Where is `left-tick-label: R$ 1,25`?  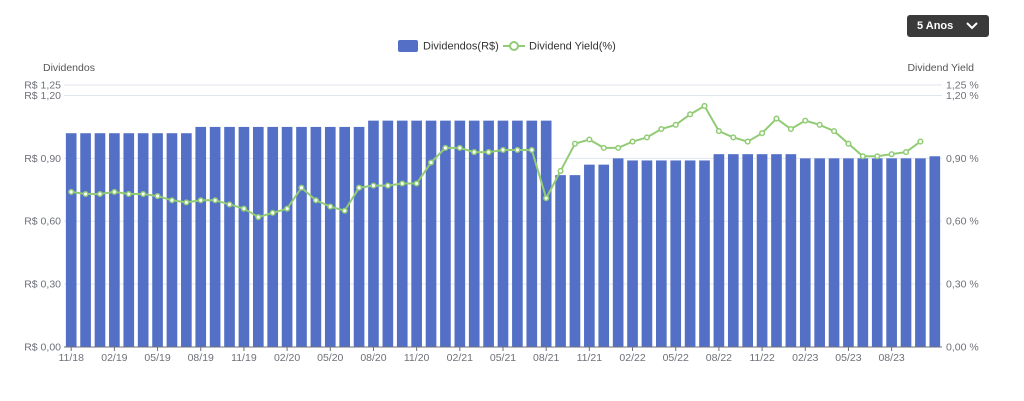
left-tick-label: R$ 1,25 is located at coordinates (42, 86).